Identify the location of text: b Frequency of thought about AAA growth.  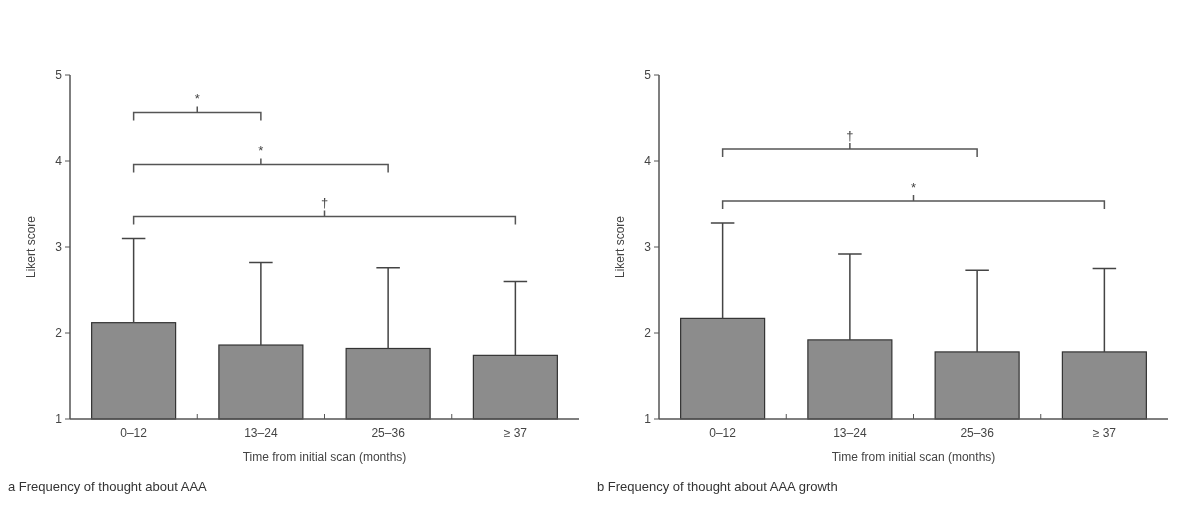
(717, 486).